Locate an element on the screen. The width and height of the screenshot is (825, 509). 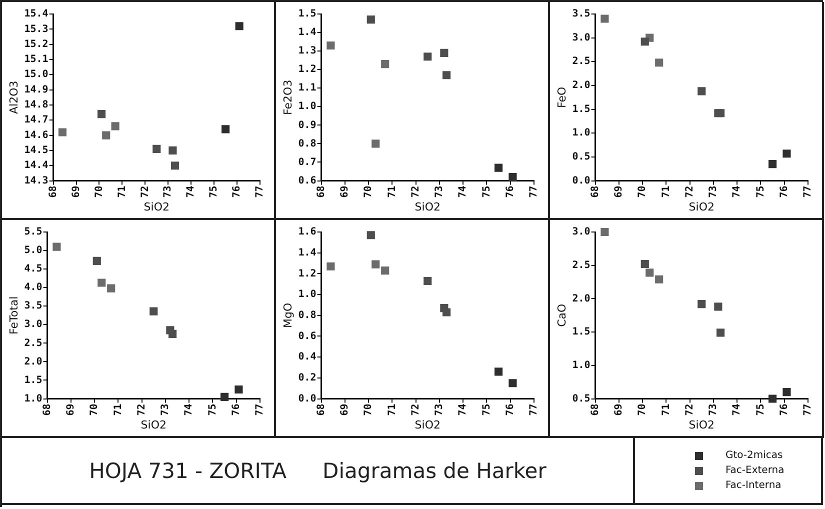
y-tick-label: 14.9 is located at coordinates (36, 90).